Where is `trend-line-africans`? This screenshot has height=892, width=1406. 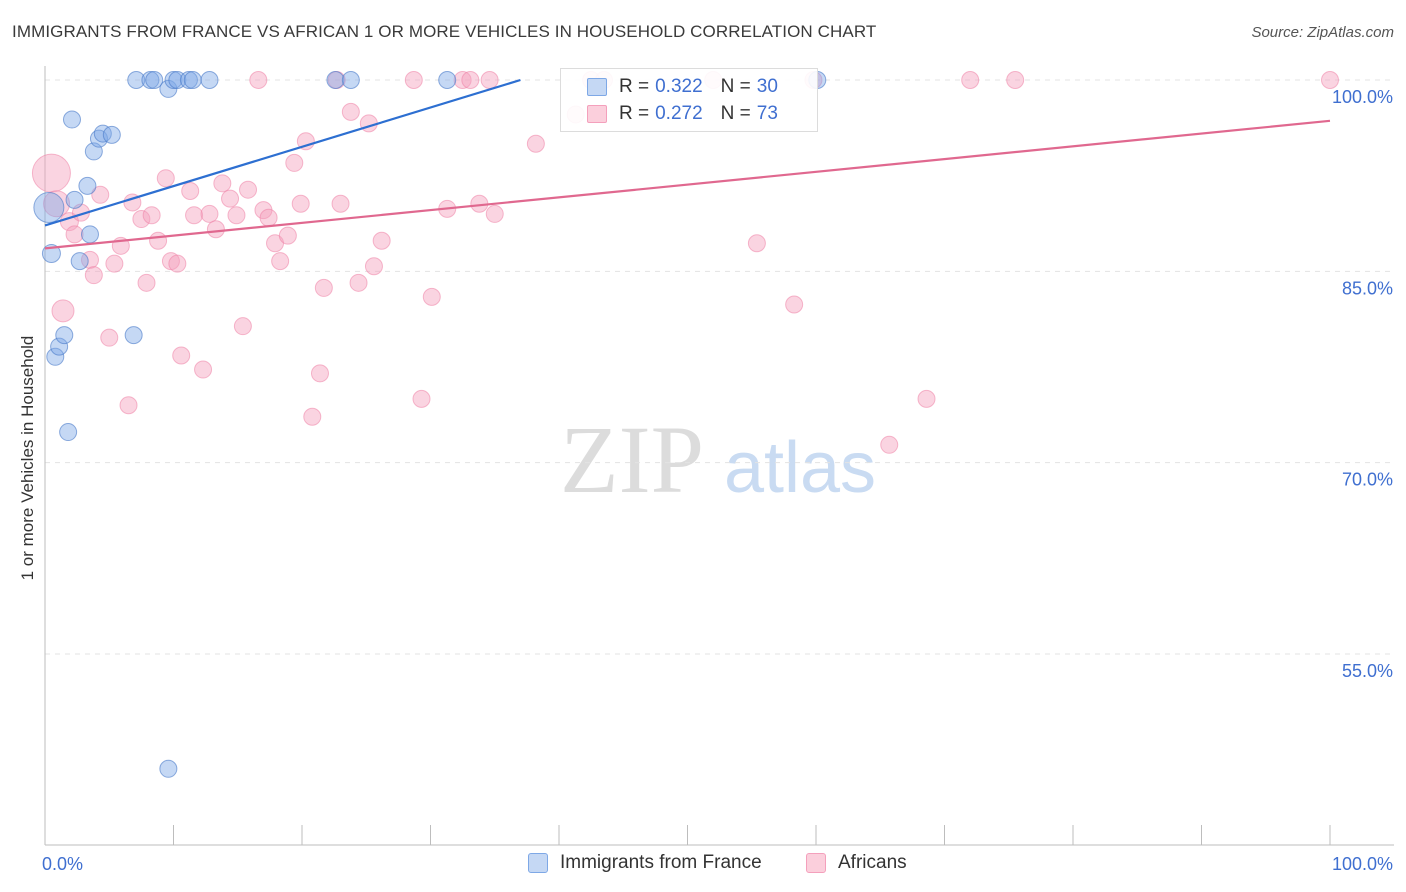 trend-line-africans is located at coordinates (687, 184).